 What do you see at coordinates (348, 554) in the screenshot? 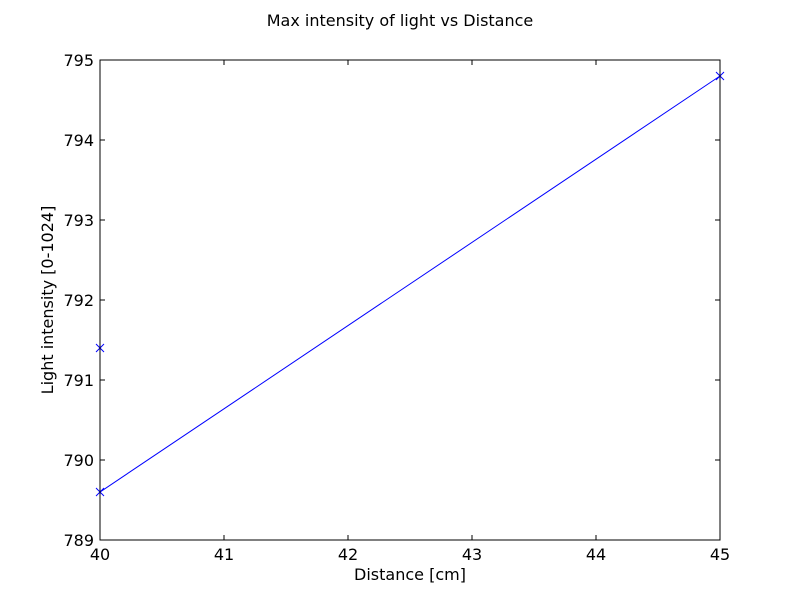
I see `x-tick-label: 42` at bounding box center [348, 554].